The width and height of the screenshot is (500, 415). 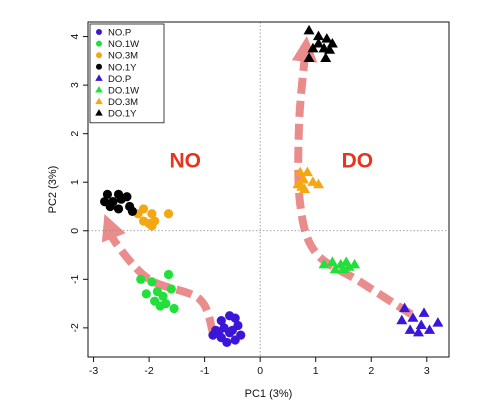 What do you see at coordinates (119, 79) in the screenshot?
I see `legend-label: DO.P` at bounding box center [119, 79].